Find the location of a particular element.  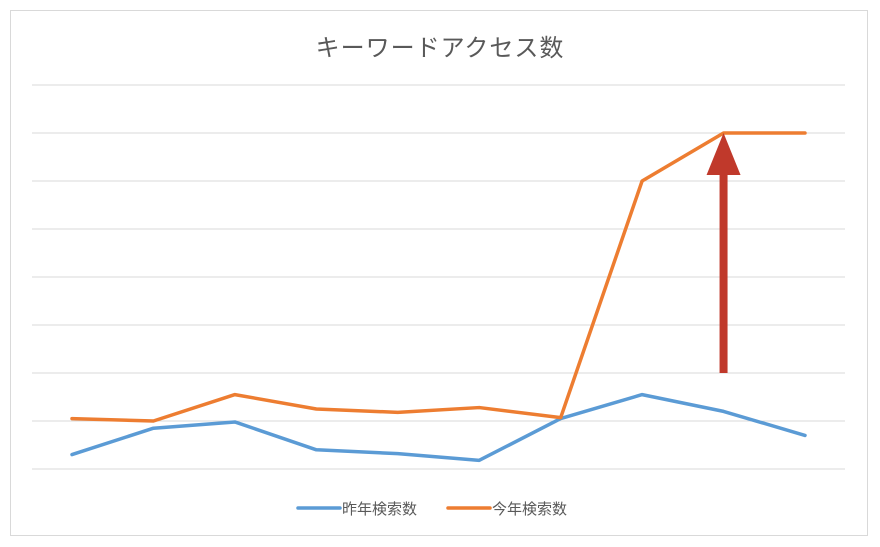

arrow-head is located at coordinates (723, 154).